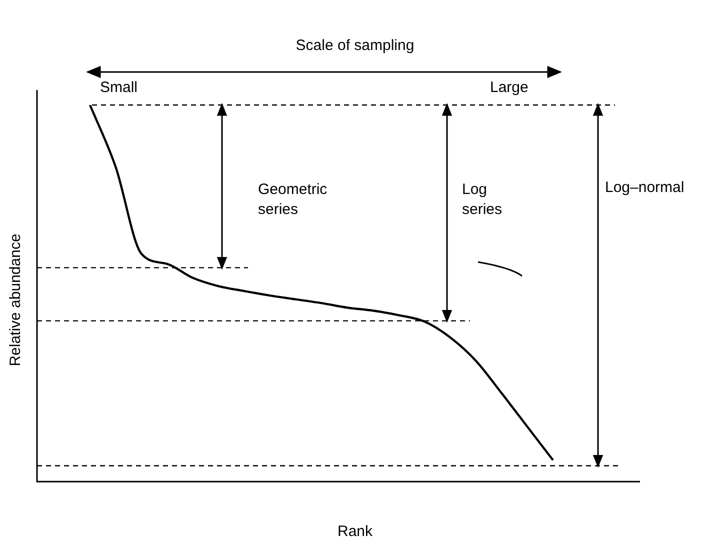 This screenshot has width=719, height=544. What do you see at coordinates (15, 300) in the screenshot?
I see `y-axis-title: Relative abundance` at bounding box center [15, 300].